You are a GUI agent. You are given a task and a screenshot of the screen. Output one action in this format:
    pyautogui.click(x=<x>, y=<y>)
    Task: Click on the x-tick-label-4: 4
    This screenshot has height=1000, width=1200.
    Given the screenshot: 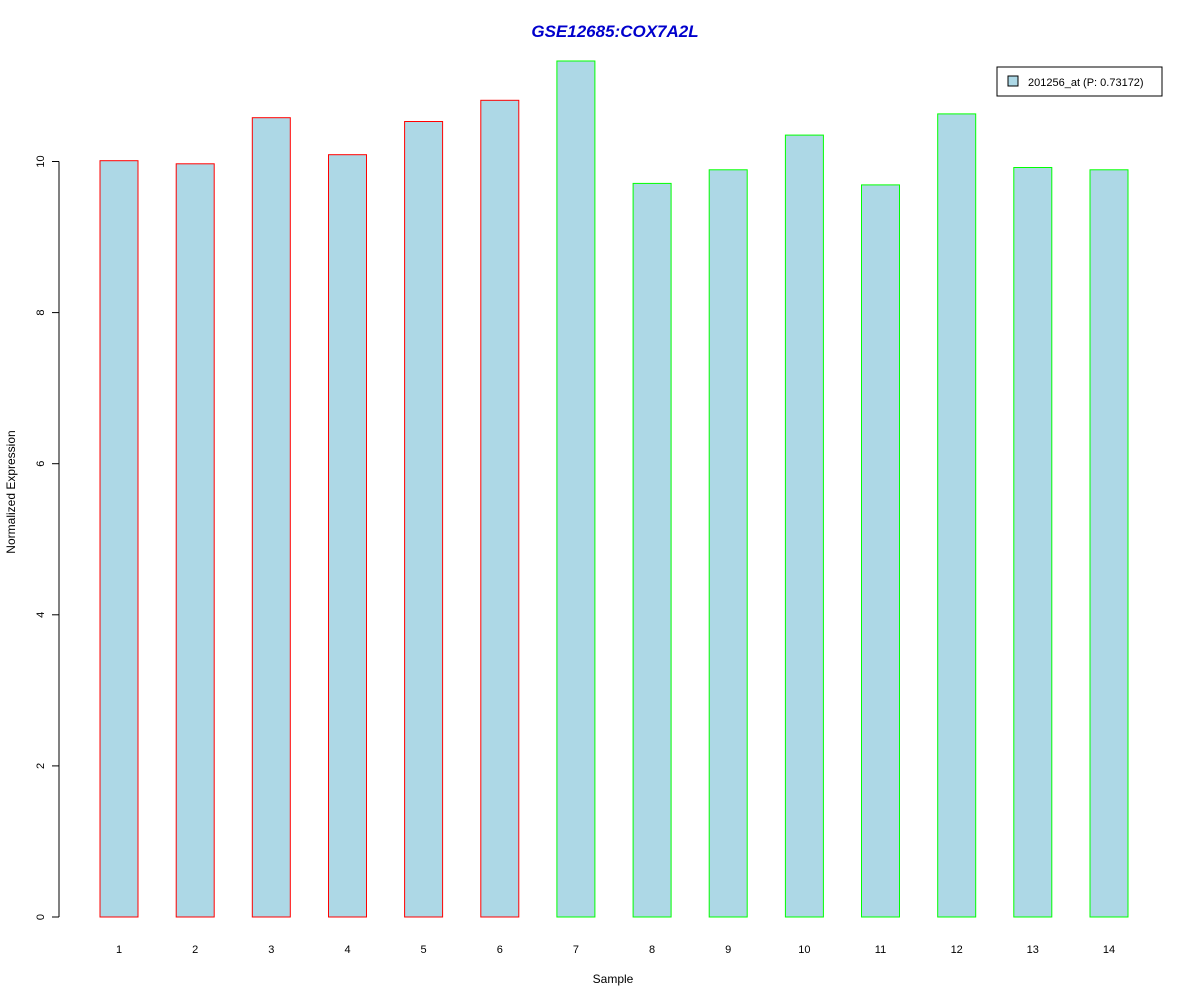 What is the action you would take?
    pyautogui.click(x=347, y=950)
    